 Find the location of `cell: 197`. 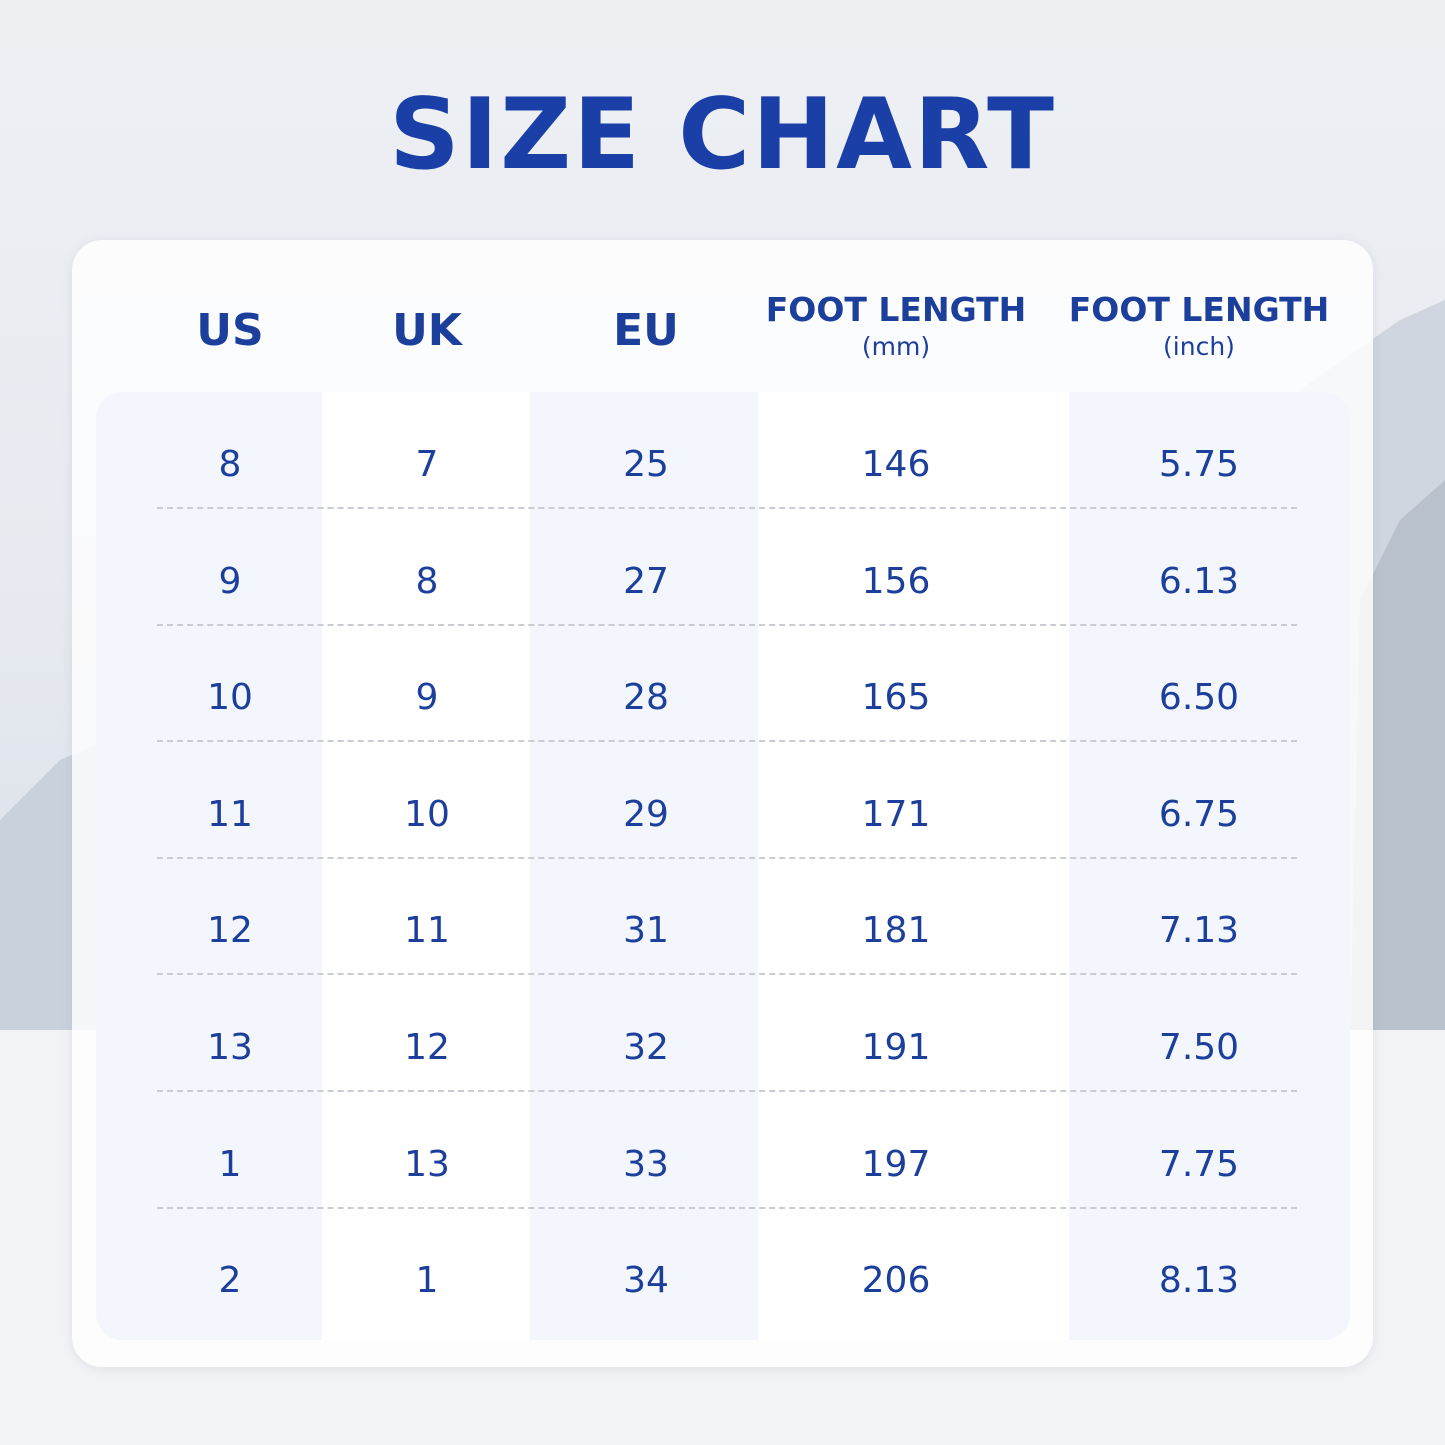

cell: 197 is located at coordinates (896, 1164).